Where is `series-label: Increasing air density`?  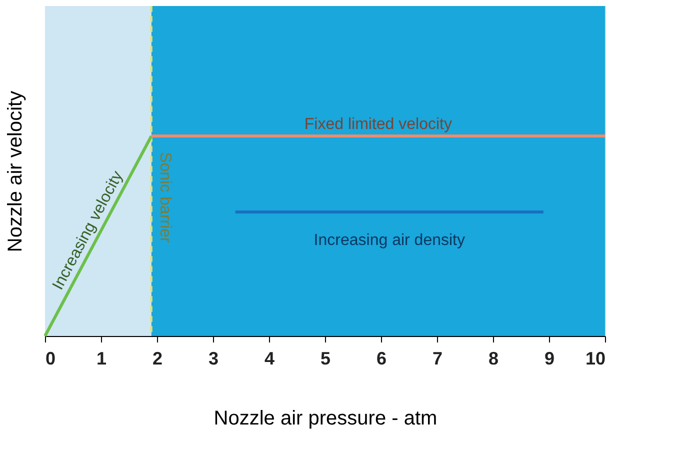
series-label: Increasing air density is located at coordinates (389, 240).